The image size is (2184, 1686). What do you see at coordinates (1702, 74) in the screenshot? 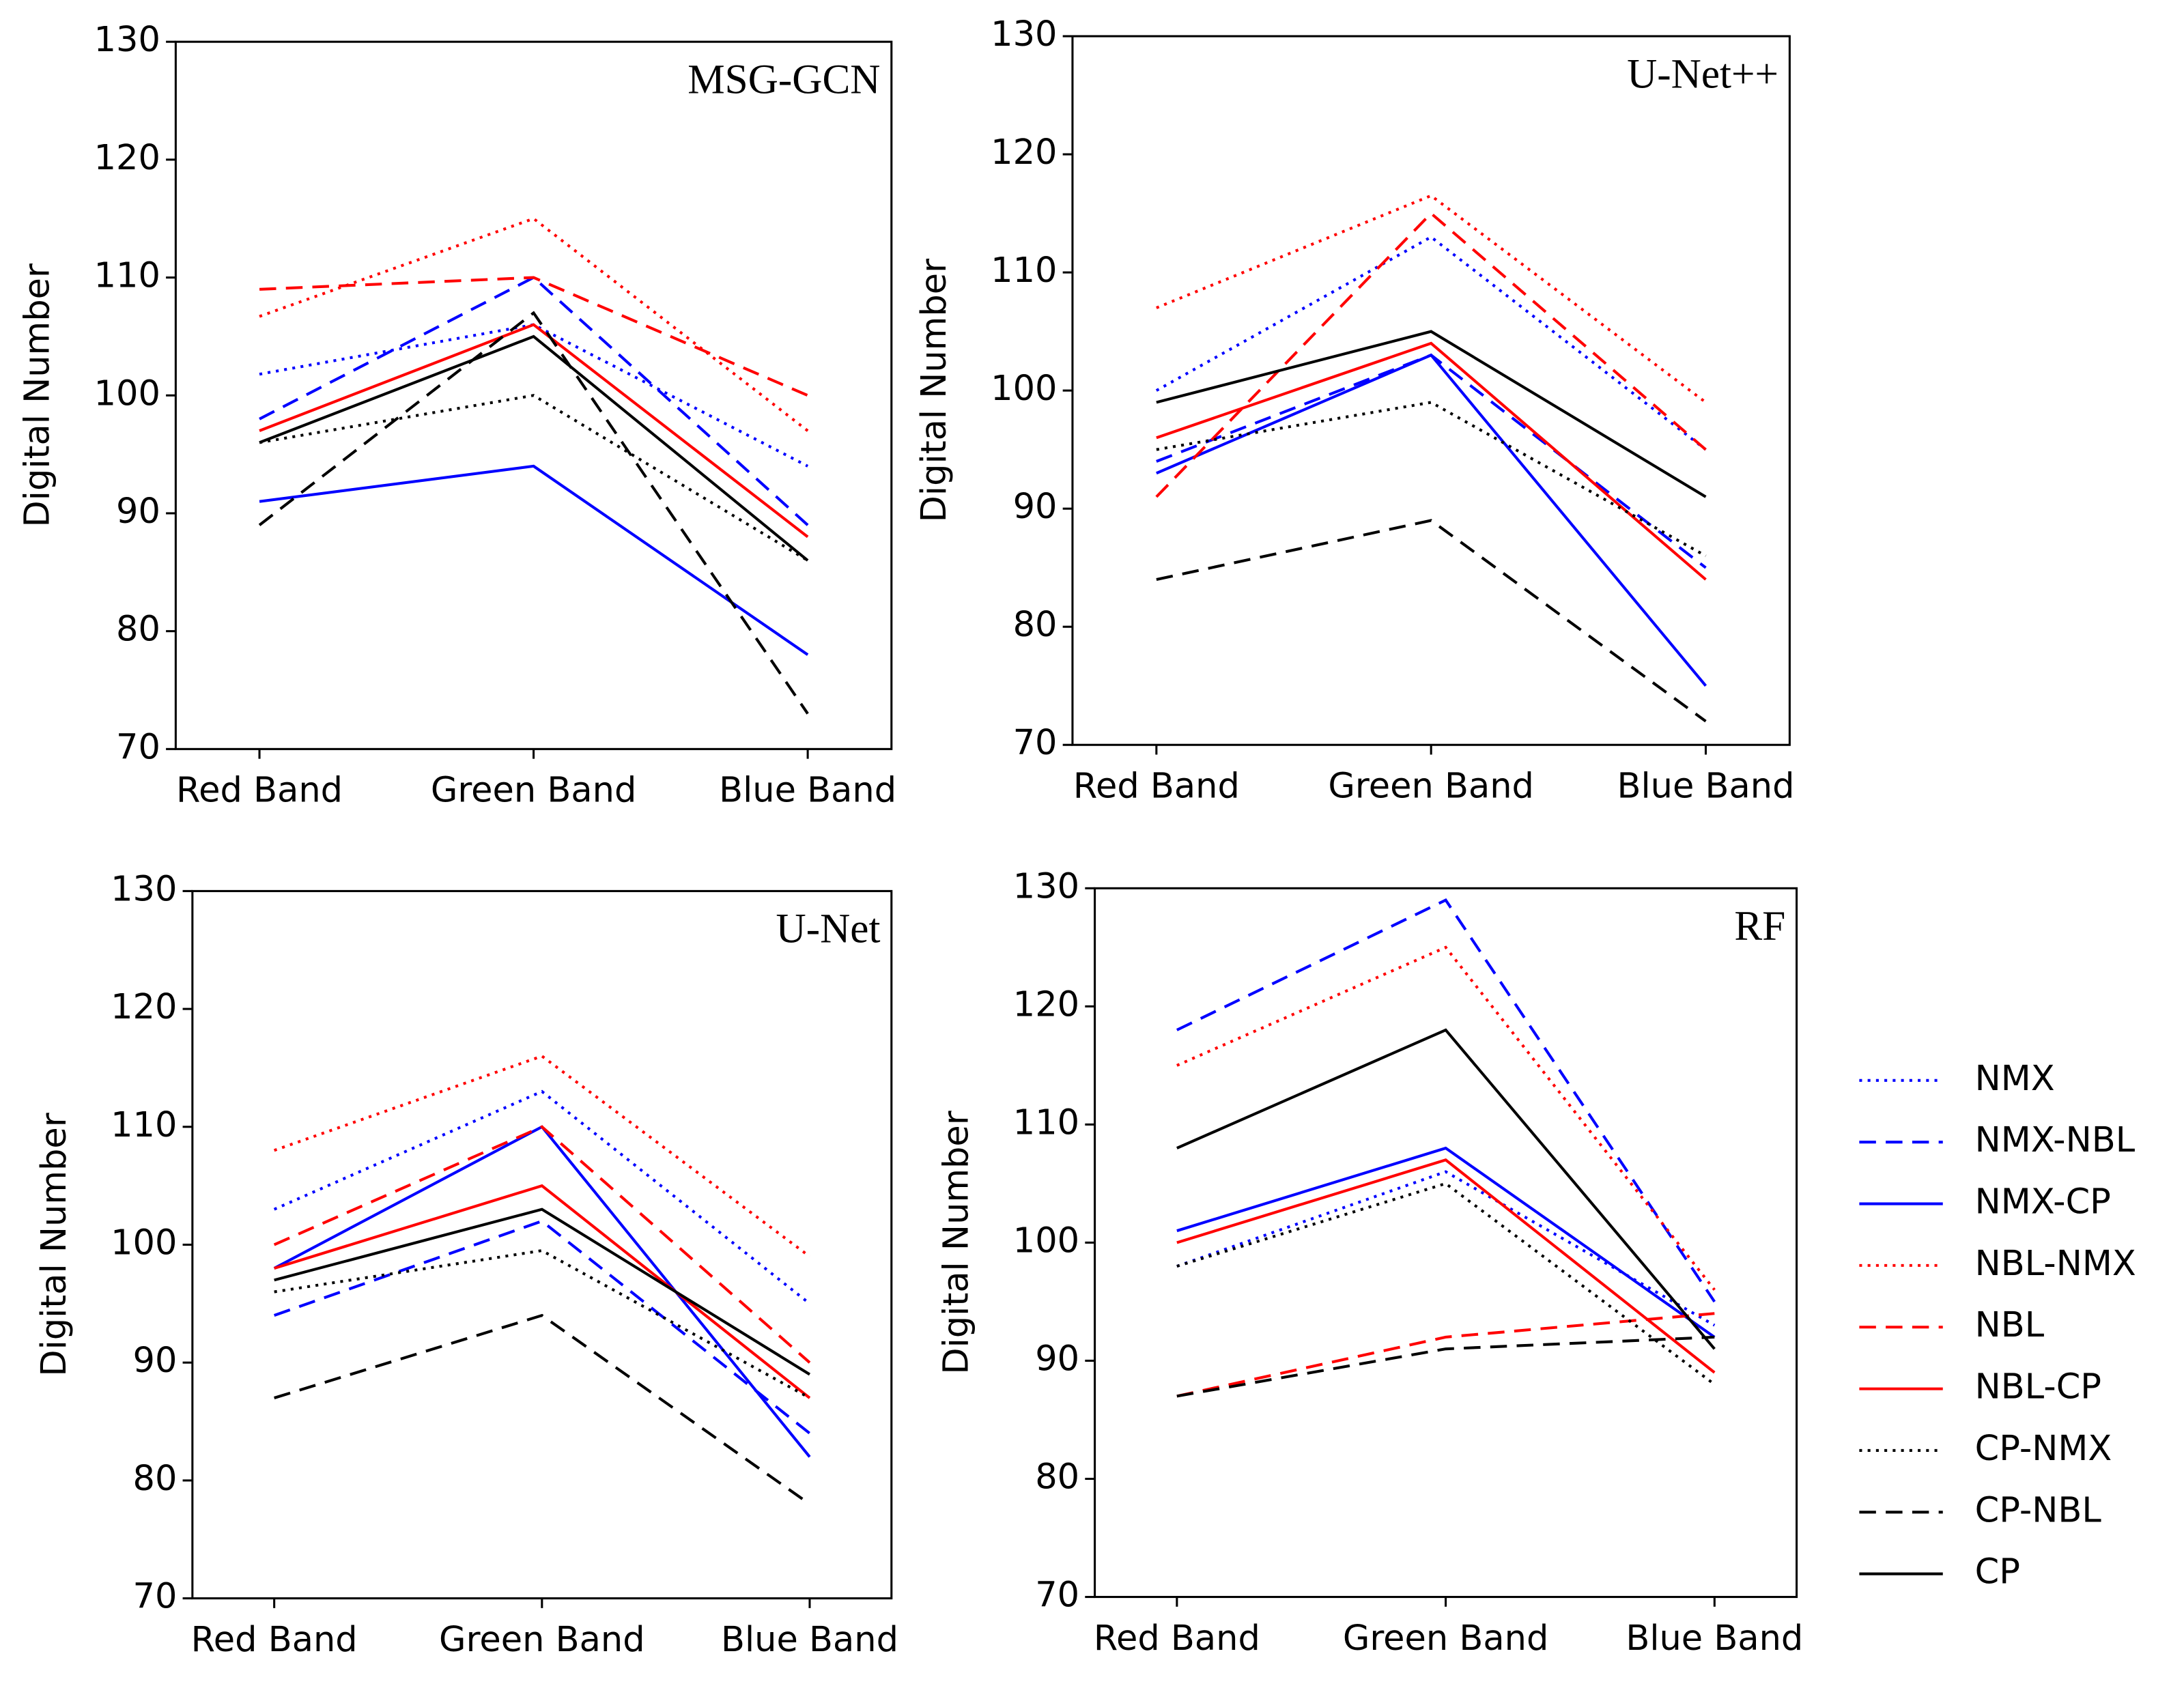
I see `chart-title: U-Net++` at bounding box center [1702, 74].